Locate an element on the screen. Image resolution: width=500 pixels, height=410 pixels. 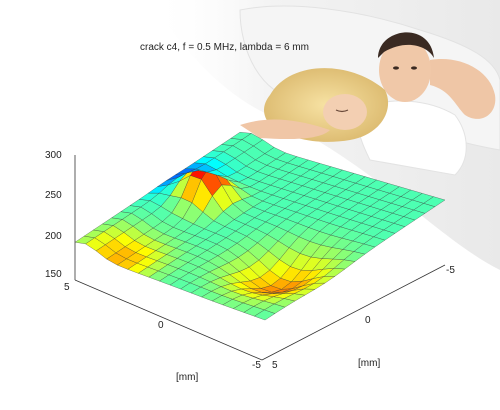
y-tick-label: 5 is located at coordinates (275, 365).